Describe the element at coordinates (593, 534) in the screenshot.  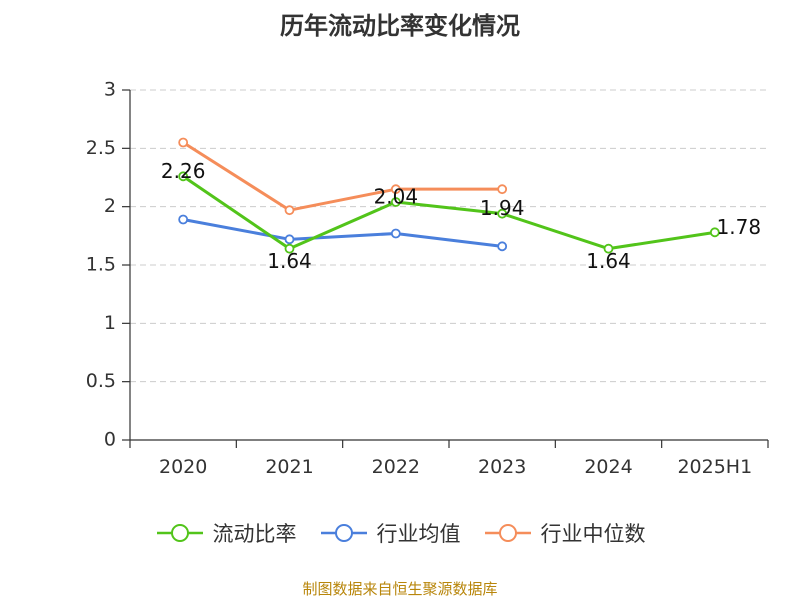
I see `legend-label: 行业中位数` at that location.